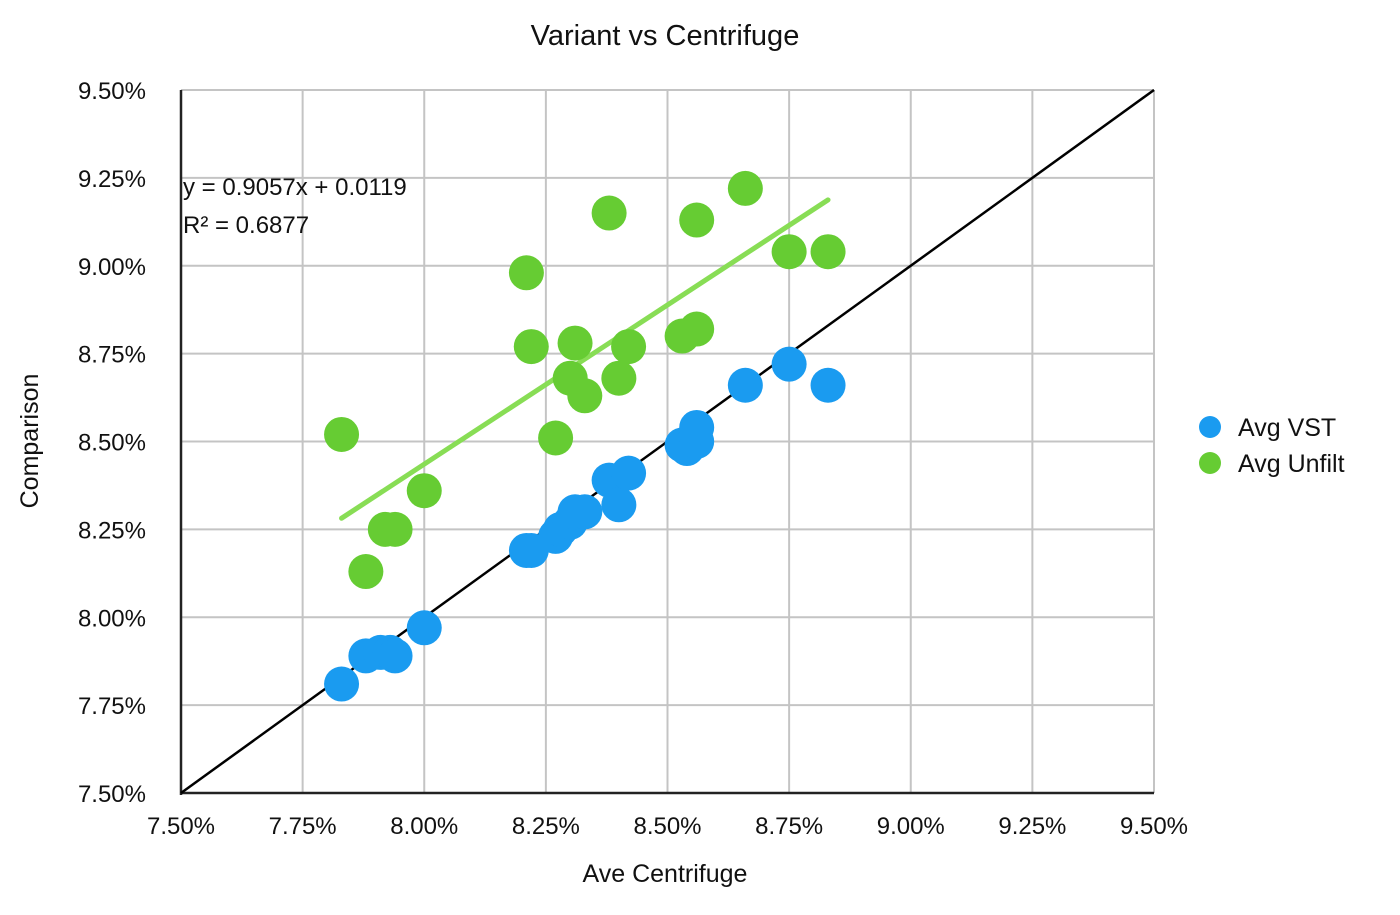 The height and width of the screenshot is (915, 1400). I want to click on y-tick-label: 9.50%, so click(112, 91).